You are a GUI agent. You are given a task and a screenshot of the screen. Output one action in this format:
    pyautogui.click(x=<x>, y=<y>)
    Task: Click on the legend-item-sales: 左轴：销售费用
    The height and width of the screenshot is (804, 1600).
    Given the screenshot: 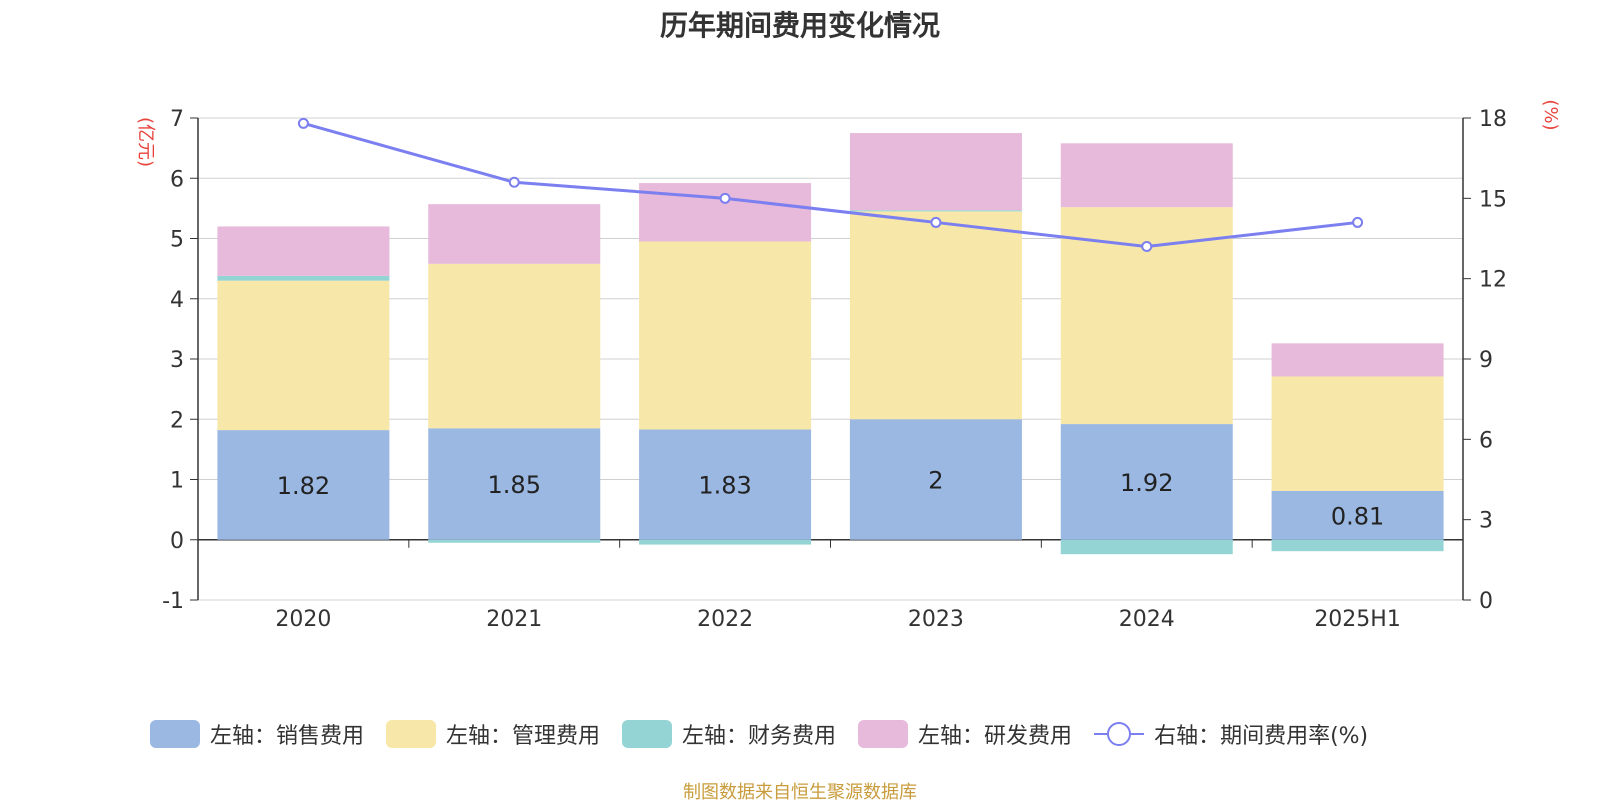 What is the action you would take?
    pyautogui.click(x=257, y=734)
    